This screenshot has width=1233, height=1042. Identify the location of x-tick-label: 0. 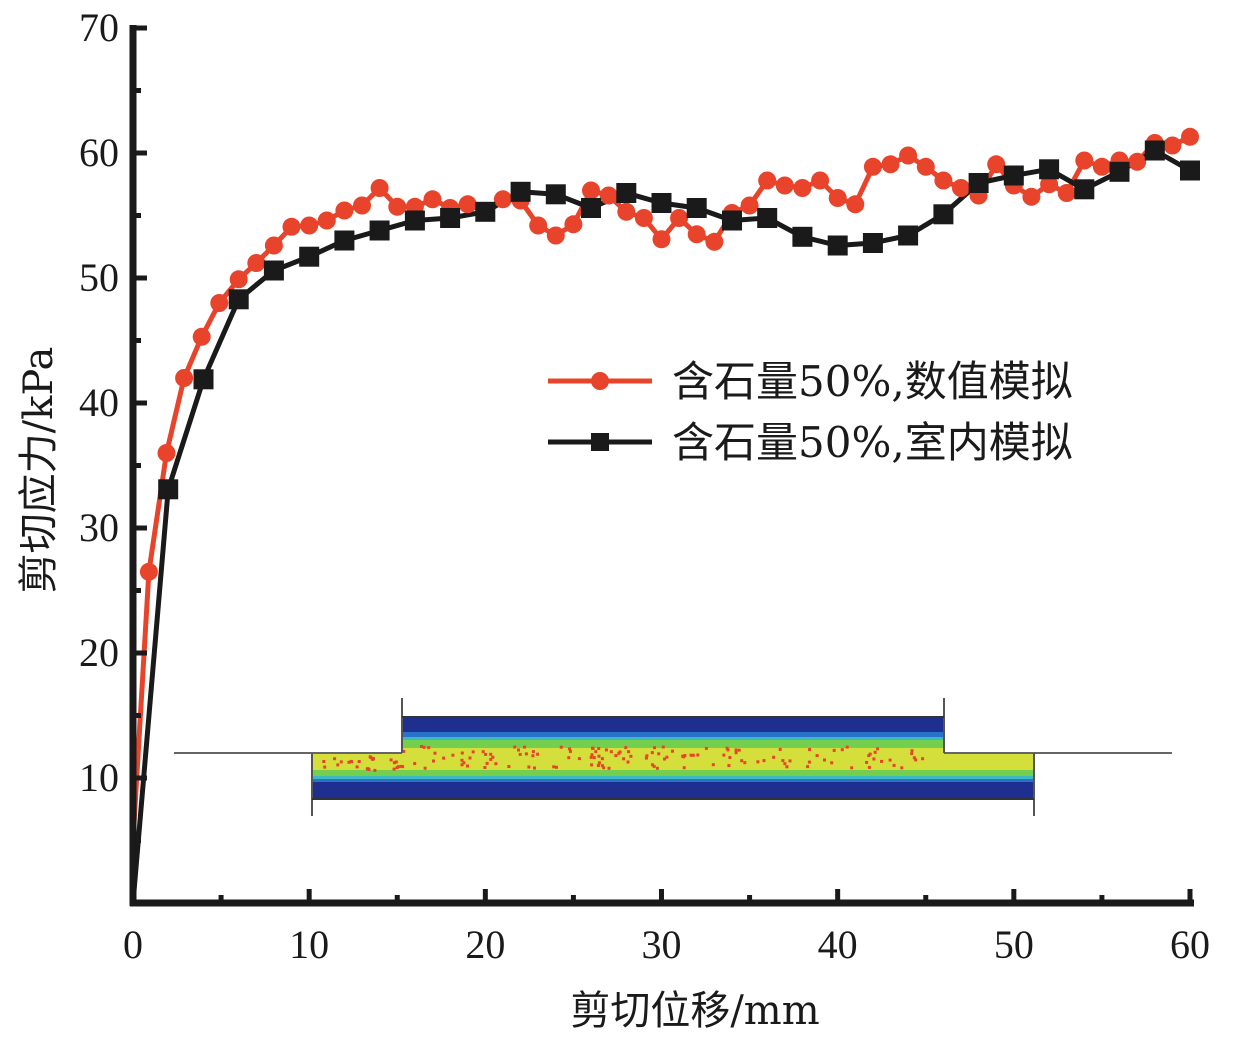
(133, 944).